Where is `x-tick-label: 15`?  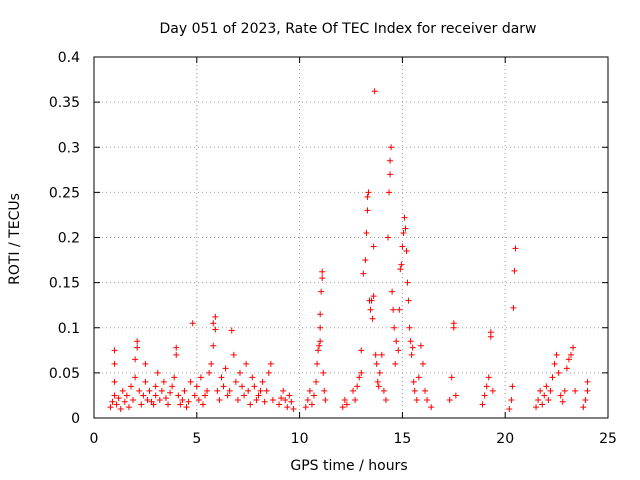
x-tick-label: 15 is located at coordinates (402, 439).